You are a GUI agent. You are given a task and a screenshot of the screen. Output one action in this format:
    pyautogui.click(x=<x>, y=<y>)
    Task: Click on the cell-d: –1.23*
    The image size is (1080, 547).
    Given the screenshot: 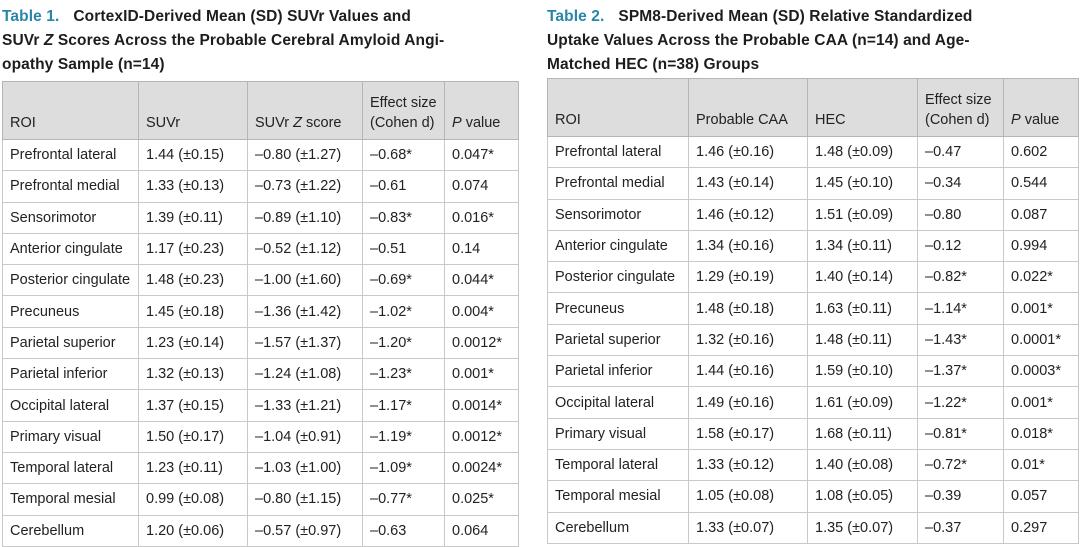 What is the action you would take?
    pyautogui.click(x=403, y=374)
    